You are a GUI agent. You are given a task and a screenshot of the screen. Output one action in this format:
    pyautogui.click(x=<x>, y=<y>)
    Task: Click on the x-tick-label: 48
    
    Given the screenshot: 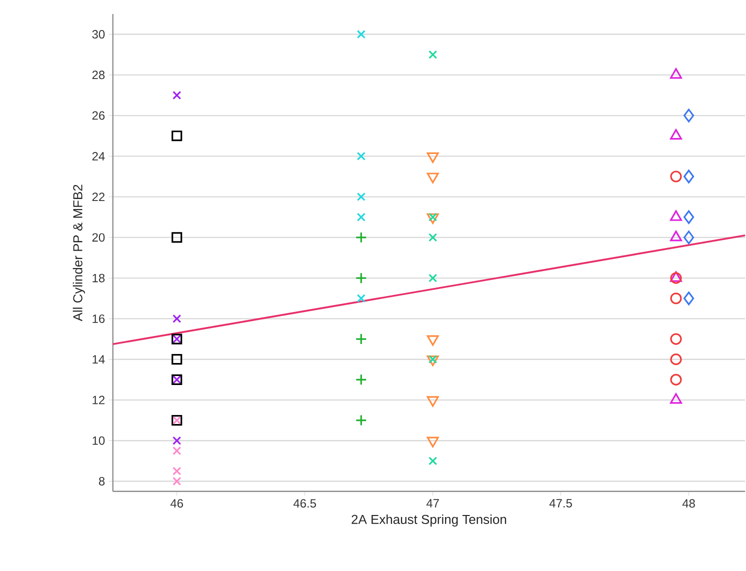 What is the action you would take?
    pyautogui.click(x=688, y=503)
    